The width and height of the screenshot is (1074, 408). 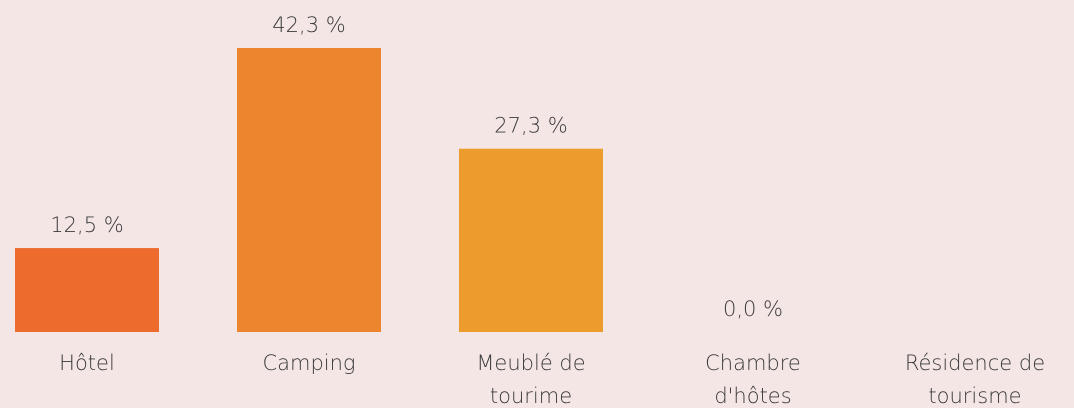 What do you see at coordinates (530, 363) in the screenshot?
I see `x-tick-label-line: Meublé de` at bounding box center [530, 363].